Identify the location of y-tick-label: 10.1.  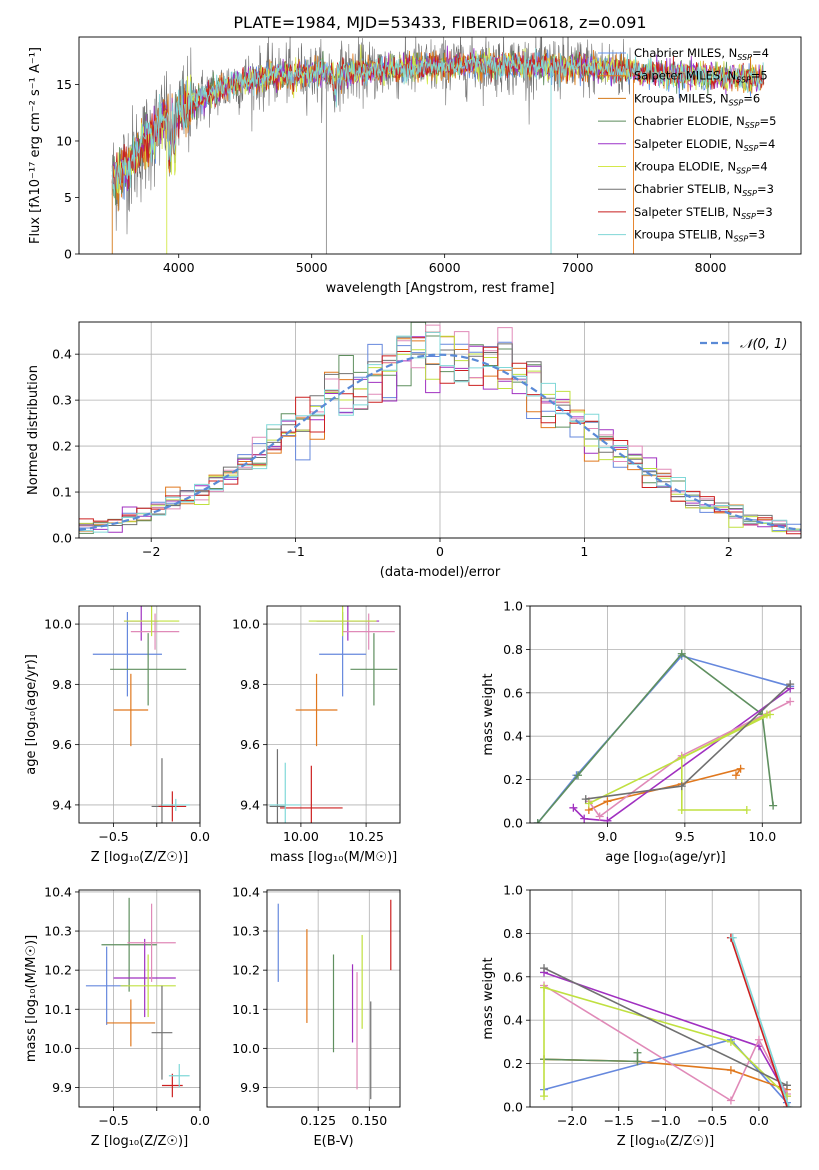
(58, 1009).